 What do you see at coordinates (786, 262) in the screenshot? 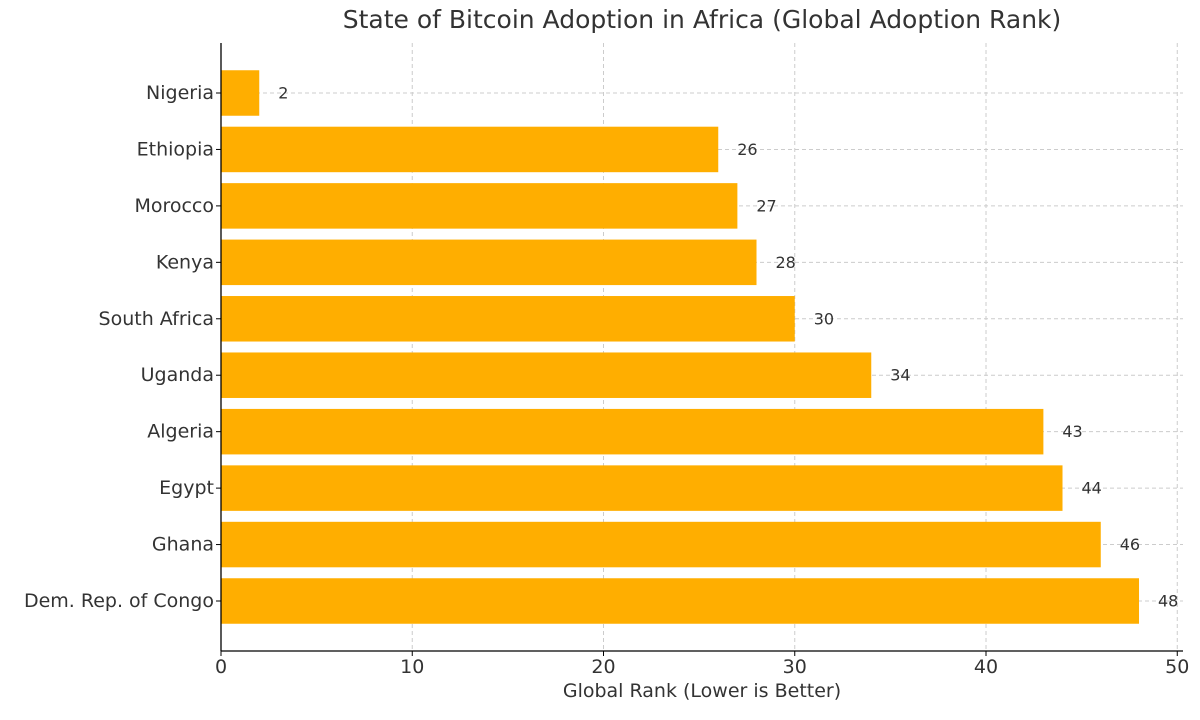
I see `data-label: 28` at bounding box center [786, 262].